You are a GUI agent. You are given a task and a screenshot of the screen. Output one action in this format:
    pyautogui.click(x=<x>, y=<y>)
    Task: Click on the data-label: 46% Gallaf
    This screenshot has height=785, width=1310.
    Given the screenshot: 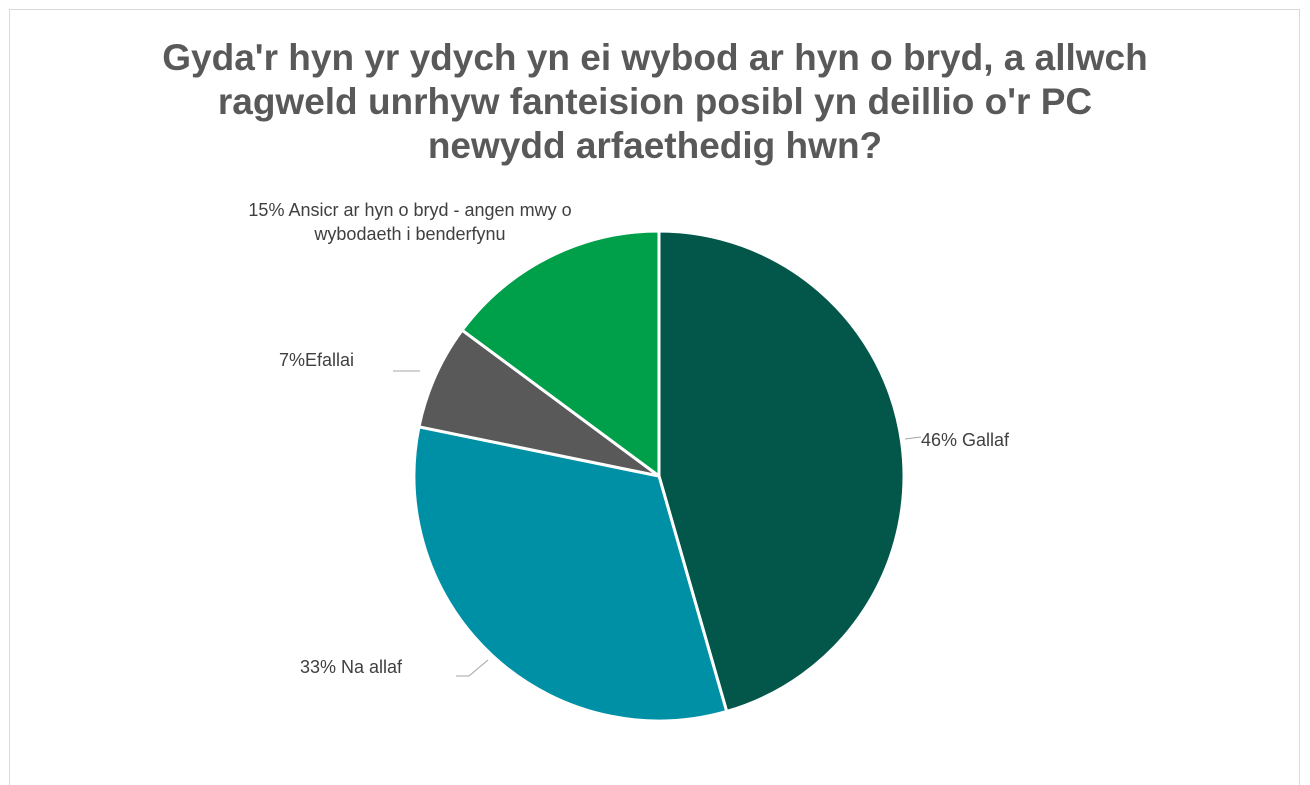 What is the action you would take?
    pyautogui.click(x=965, y=440)
    